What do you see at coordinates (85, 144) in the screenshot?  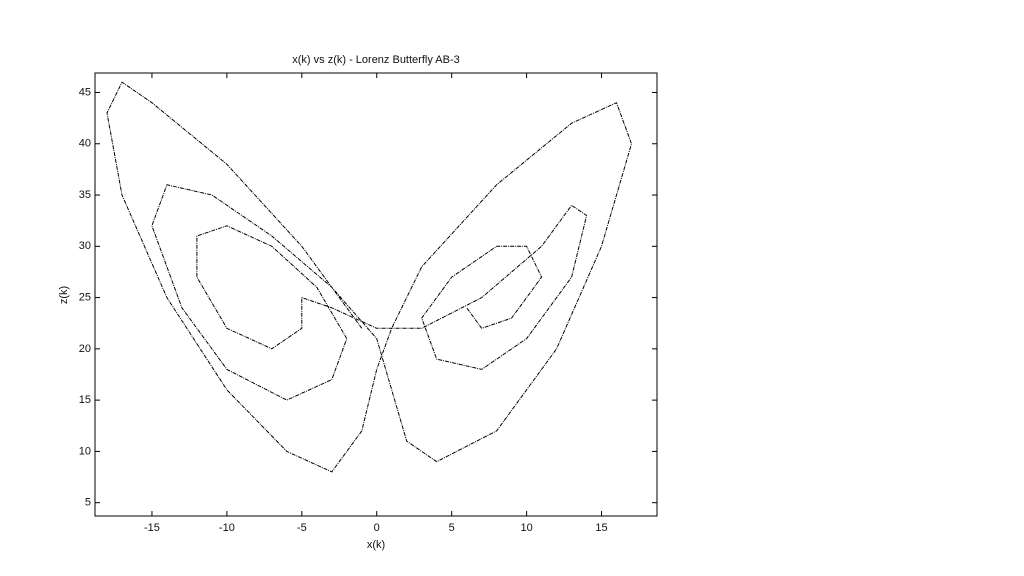 I see `y-tick-label: 40` at bounding box center [85, 144].